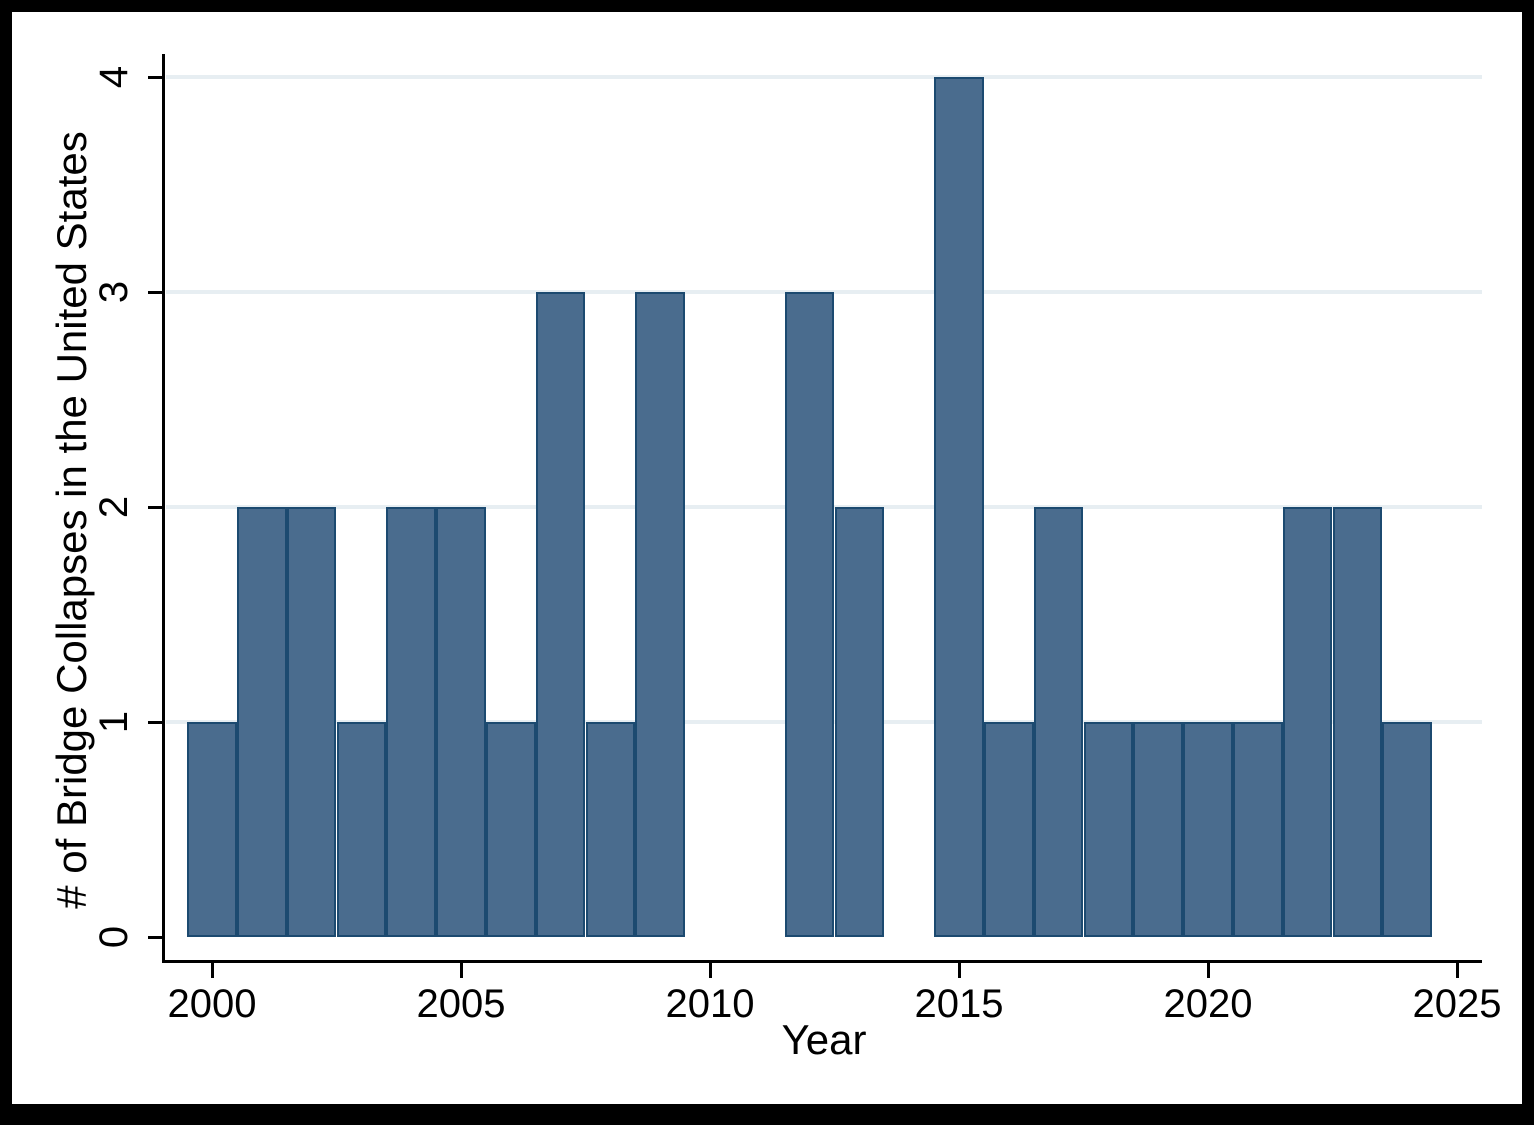 This screenshot has width=1534, height=1125. Describe the element at coordinates (361, 829) in the screenshot. I see `bar-2003` at that location.